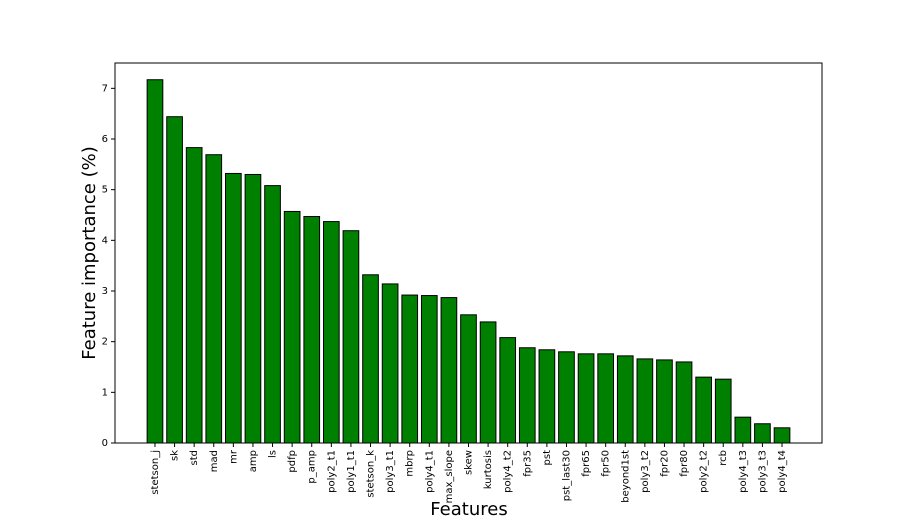  I want to click on x-axis-title: Features, so click(468, 509).